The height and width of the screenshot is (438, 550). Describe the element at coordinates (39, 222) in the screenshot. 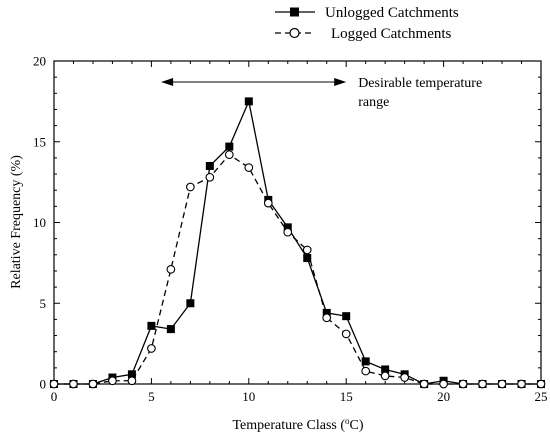

I see `y-tick-label: 10` at that location.